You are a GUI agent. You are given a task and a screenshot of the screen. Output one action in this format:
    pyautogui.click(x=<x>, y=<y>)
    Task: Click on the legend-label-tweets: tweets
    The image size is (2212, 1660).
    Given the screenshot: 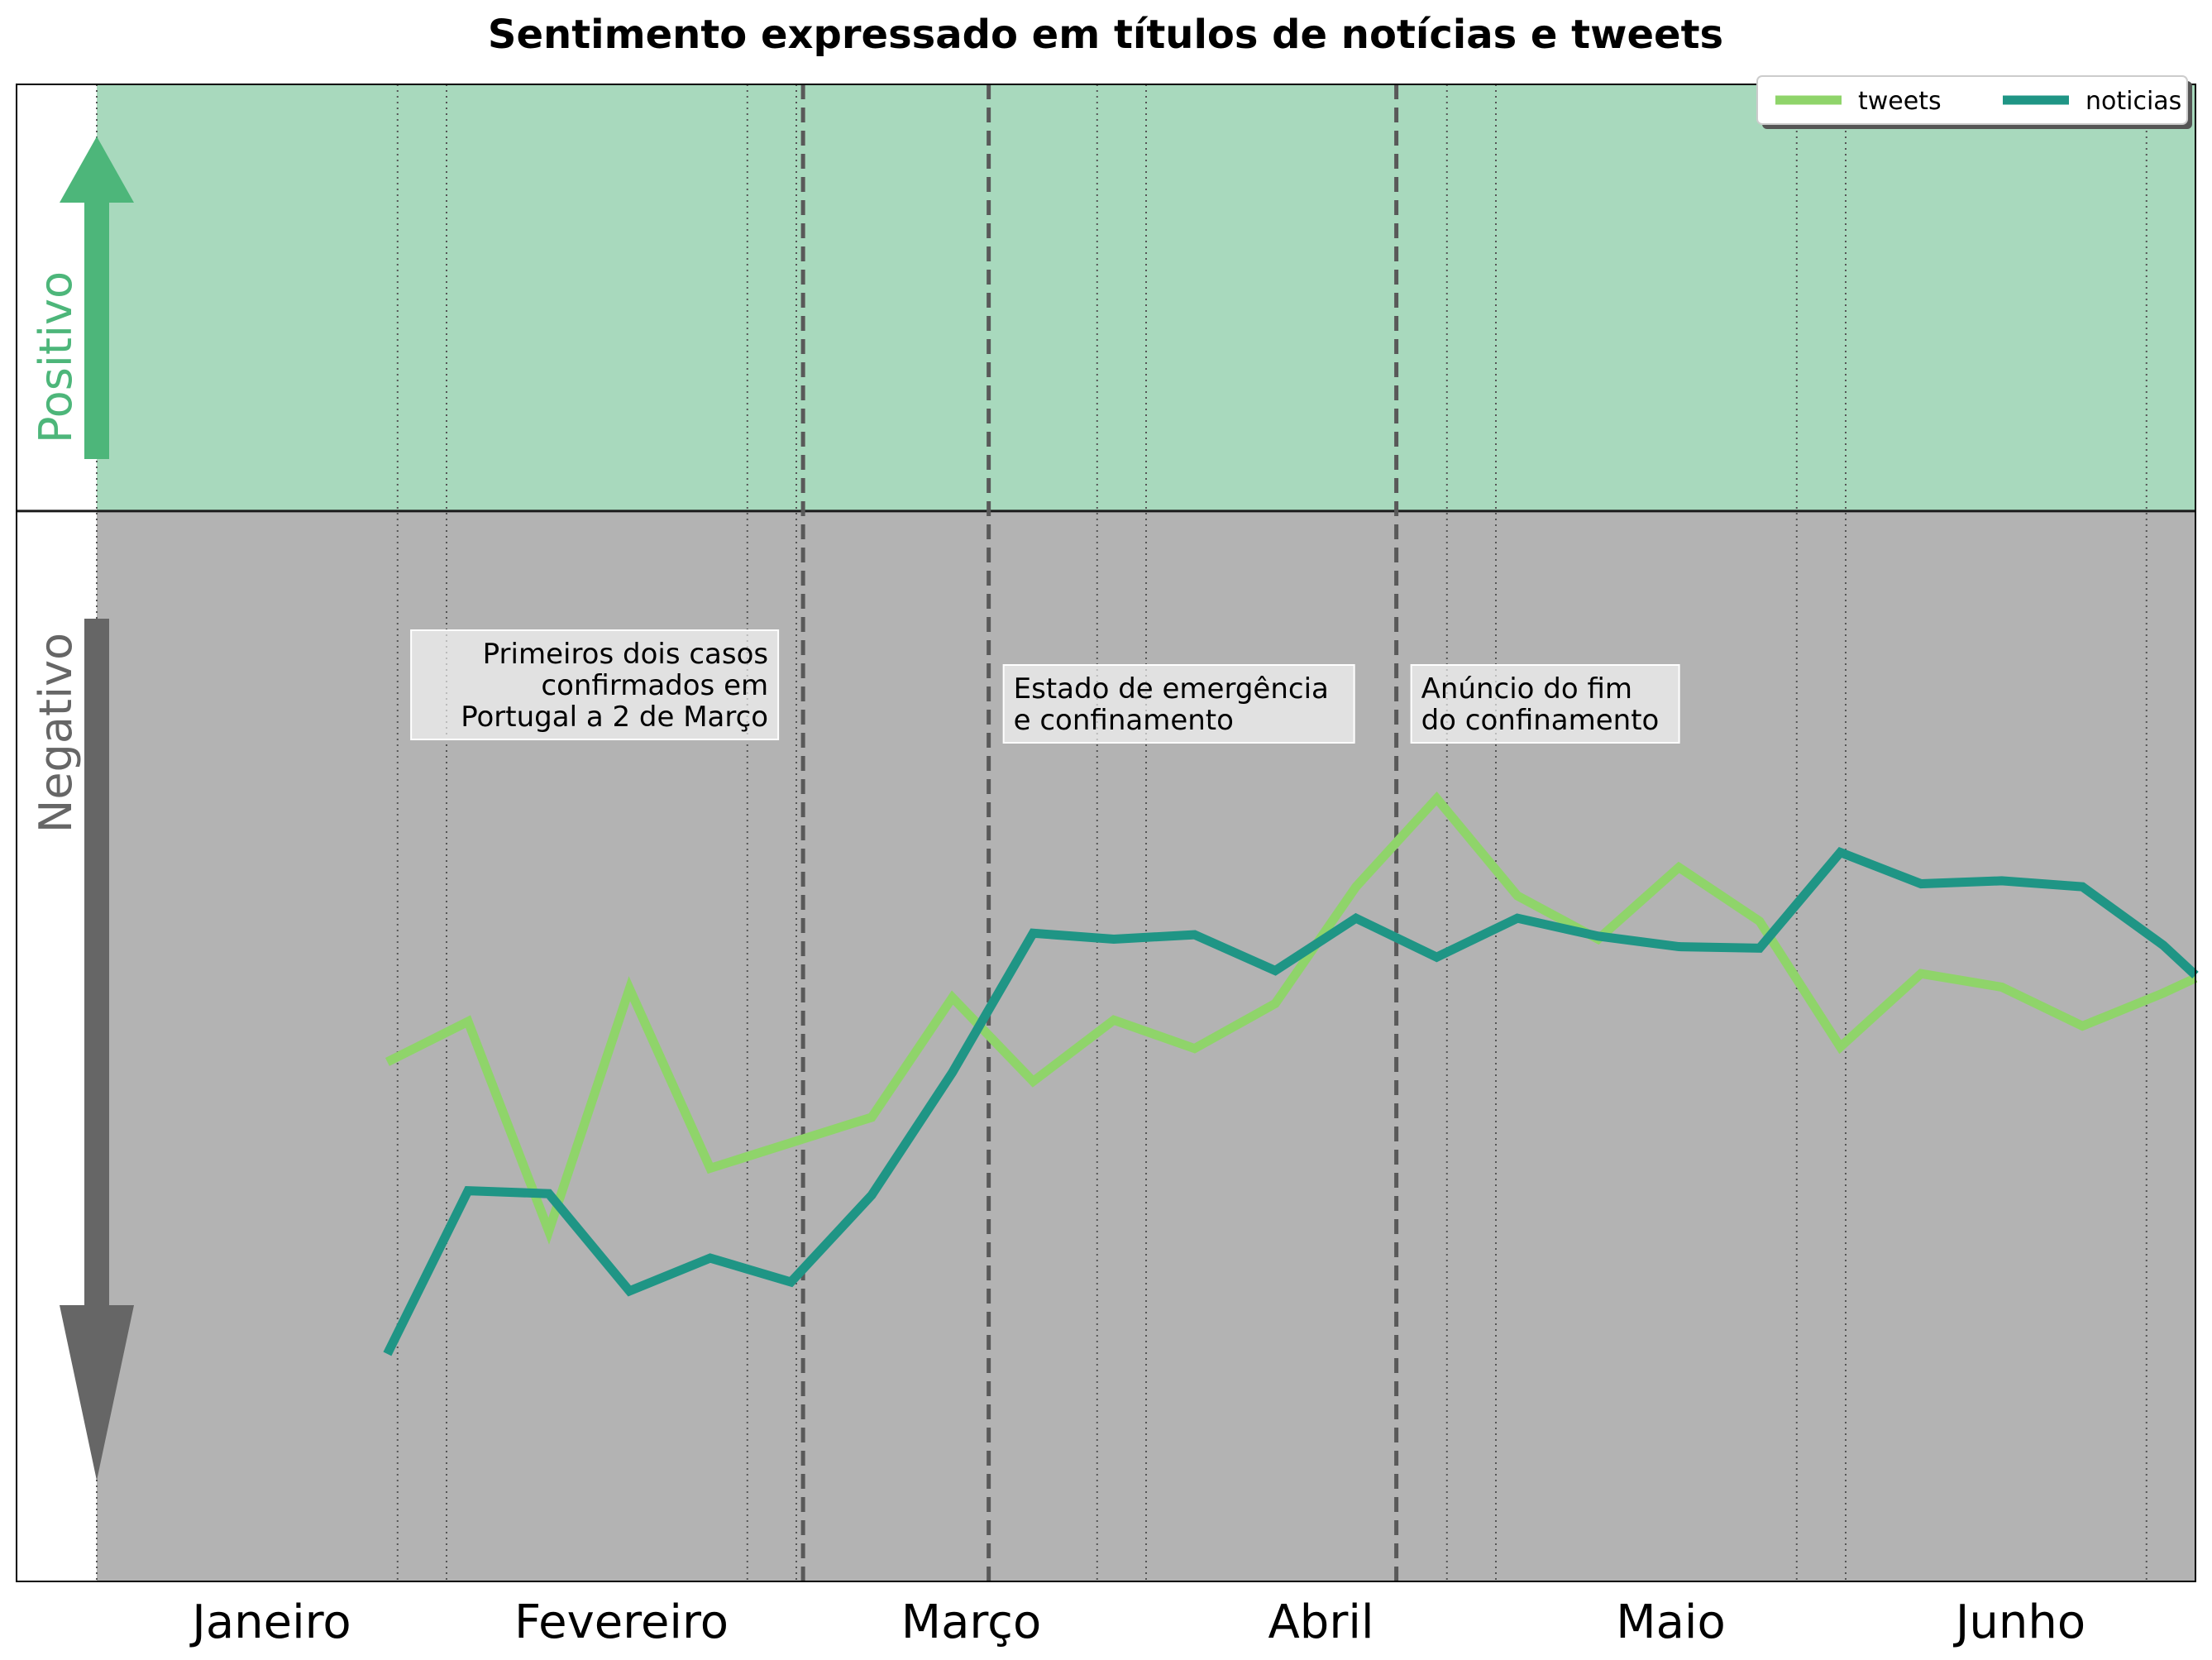 What is the action you would take?
    pyautogui.click(x=1900, y=102)
    